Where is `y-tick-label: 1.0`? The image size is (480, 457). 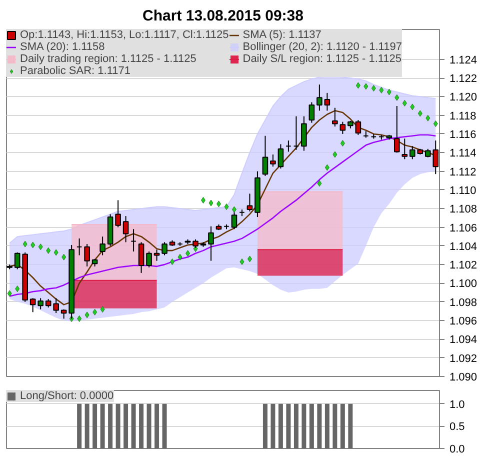
y-tick-label: 1.0 is located at coordinates (457, 404).